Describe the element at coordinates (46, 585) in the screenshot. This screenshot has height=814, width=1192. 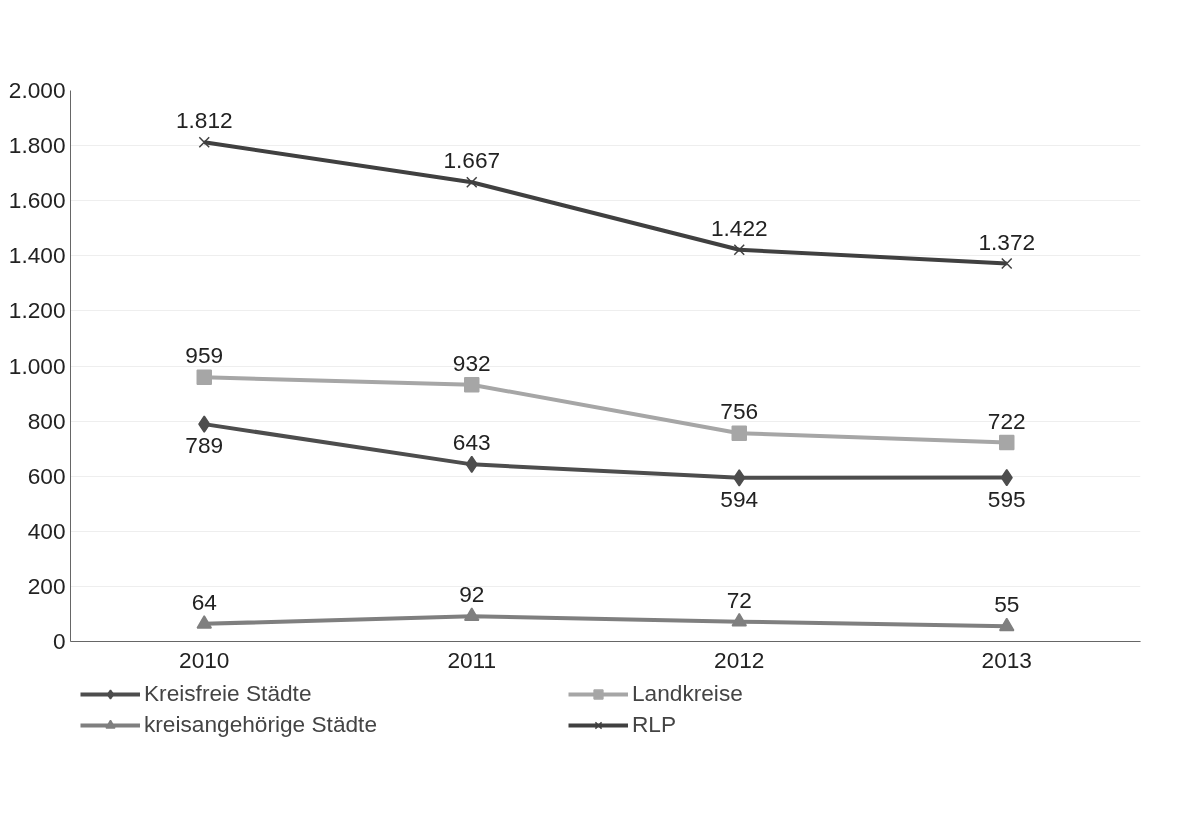
I see `y-tick-label: 200` at that location.